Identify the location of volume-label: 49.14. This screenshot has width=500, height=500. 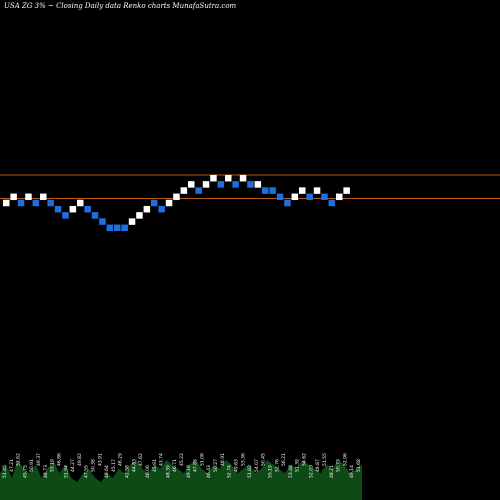
(352, 471).